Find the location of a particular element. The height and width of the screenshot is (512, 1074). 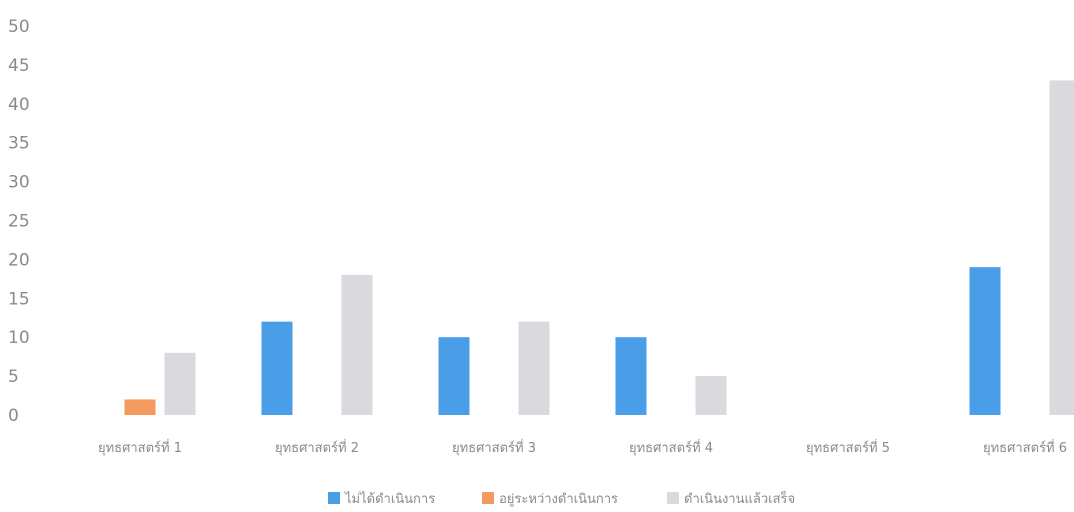

y-axis: 0 5 10 15 20 25 30 35 40 45 50 is located at coordinates (19, 221).